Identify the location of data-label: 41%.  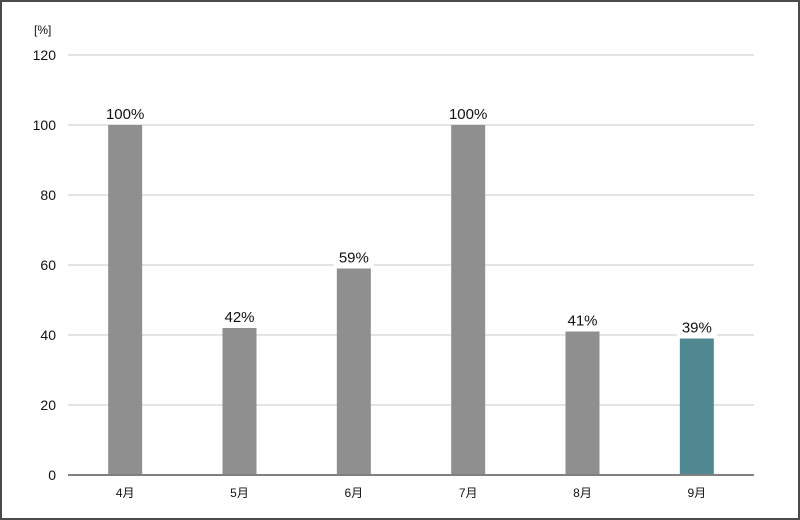
(582, 321).